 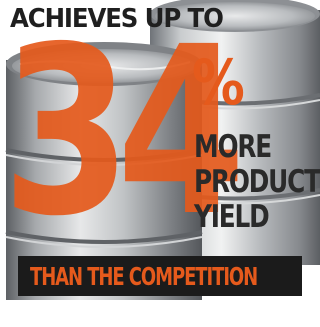 I want to click on banner-text: THAN THE COMPETITION, so click(x=144, y=276).